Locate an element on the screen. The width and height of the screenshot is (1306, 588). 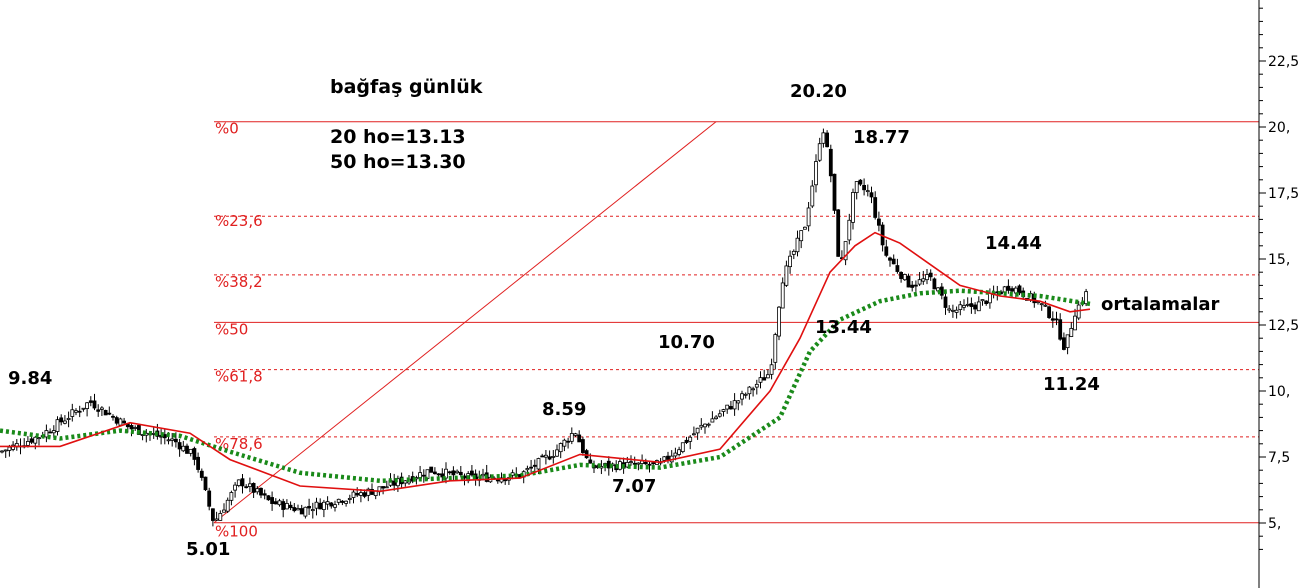
y-axis: 5, 7,5 10, 12,5 15, 17,5 20, 22,5 is located at coordinates (1278, 294).